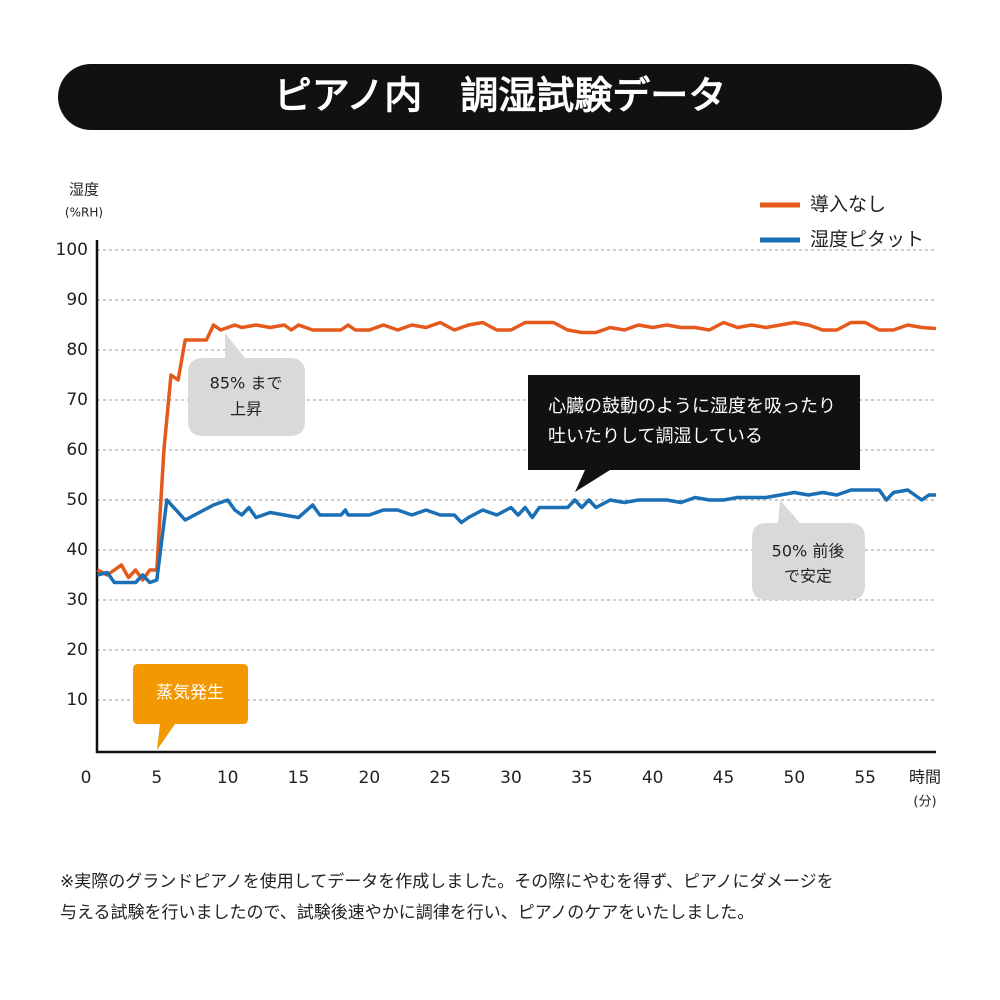 This screenshot has height=1000, width=1000. Describe the element at coordinates (808, 576) in the screenshot. I see `annotation: で安定` at that location.